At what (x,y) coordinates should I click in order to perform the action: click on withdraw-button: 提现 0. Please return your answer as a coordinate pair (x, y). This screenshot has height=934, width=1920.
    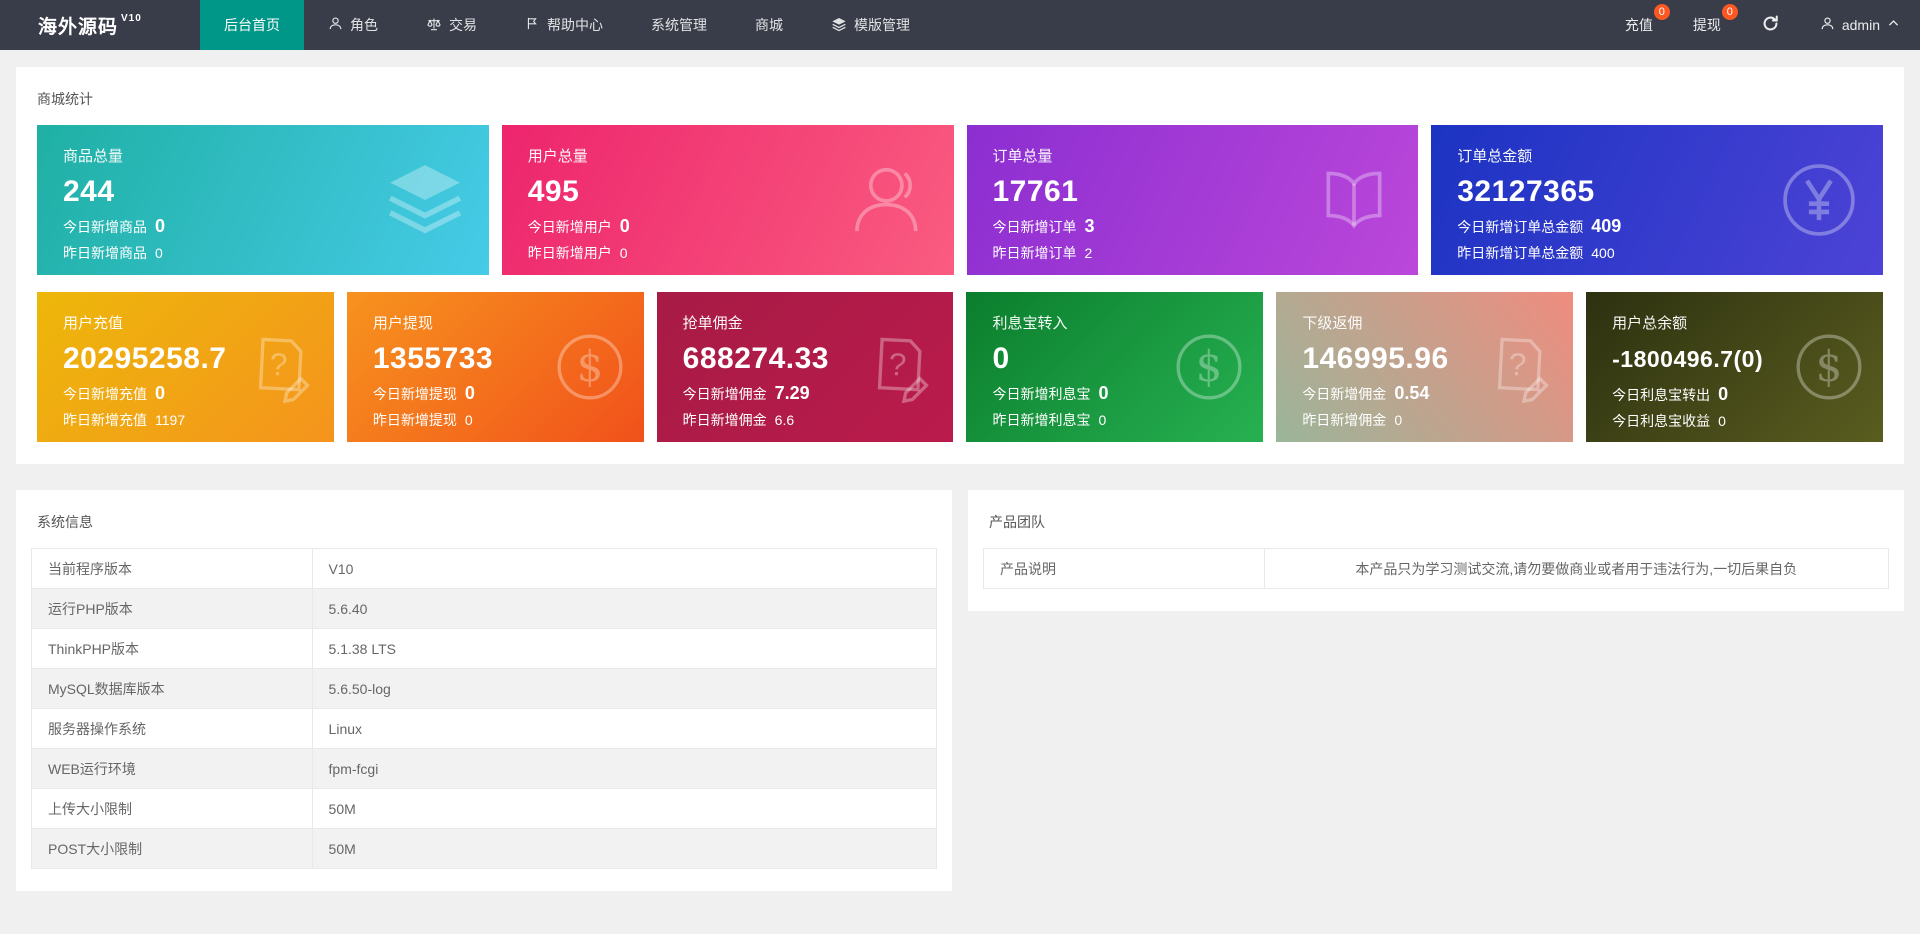
    Looking at the image, I should click on (1707, 25).